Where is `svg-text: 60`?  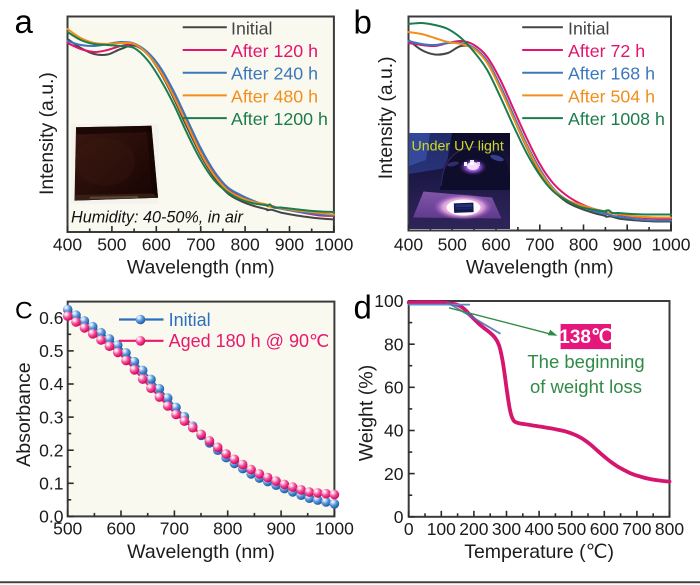
svg-text: 60 is located at coordinates (394, 388).